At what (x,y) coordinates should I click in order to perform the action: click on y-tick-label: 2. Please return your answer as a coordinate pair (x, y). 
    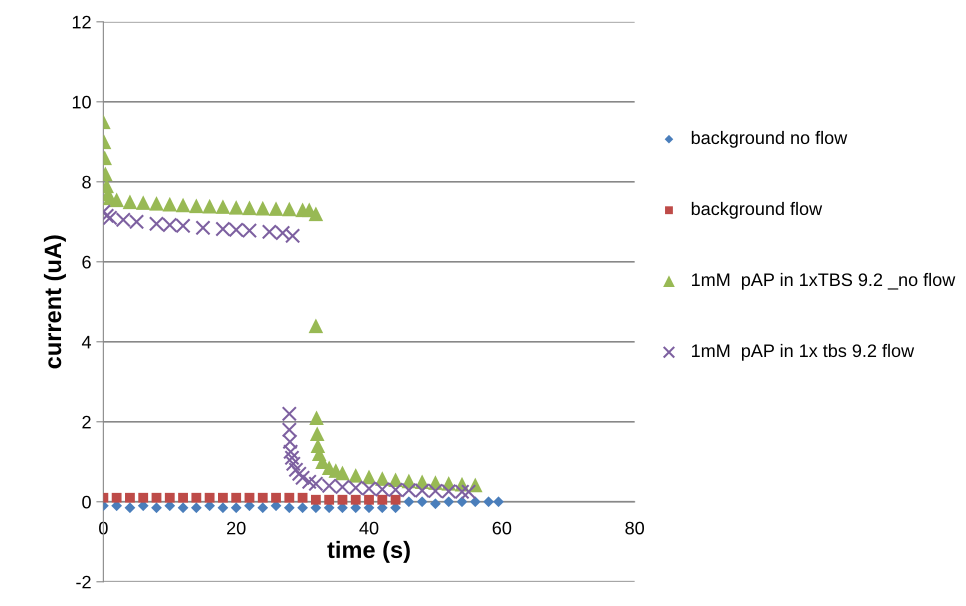
    Looking at the image, I should click on (86, 422).